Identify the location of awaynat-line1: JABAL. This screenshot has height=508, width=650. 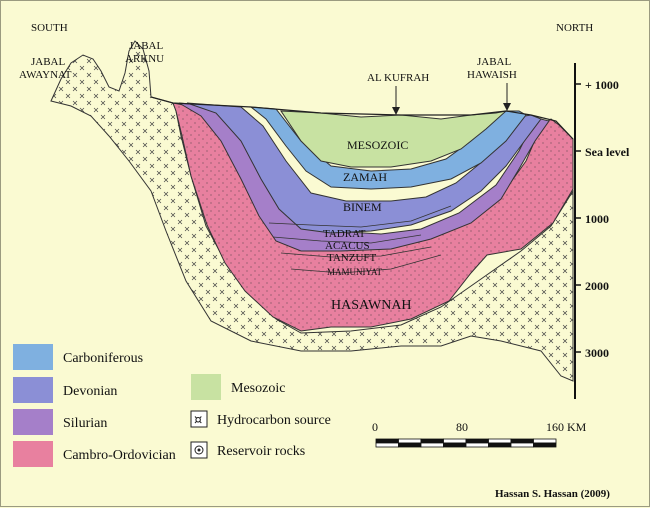
(48, 62).